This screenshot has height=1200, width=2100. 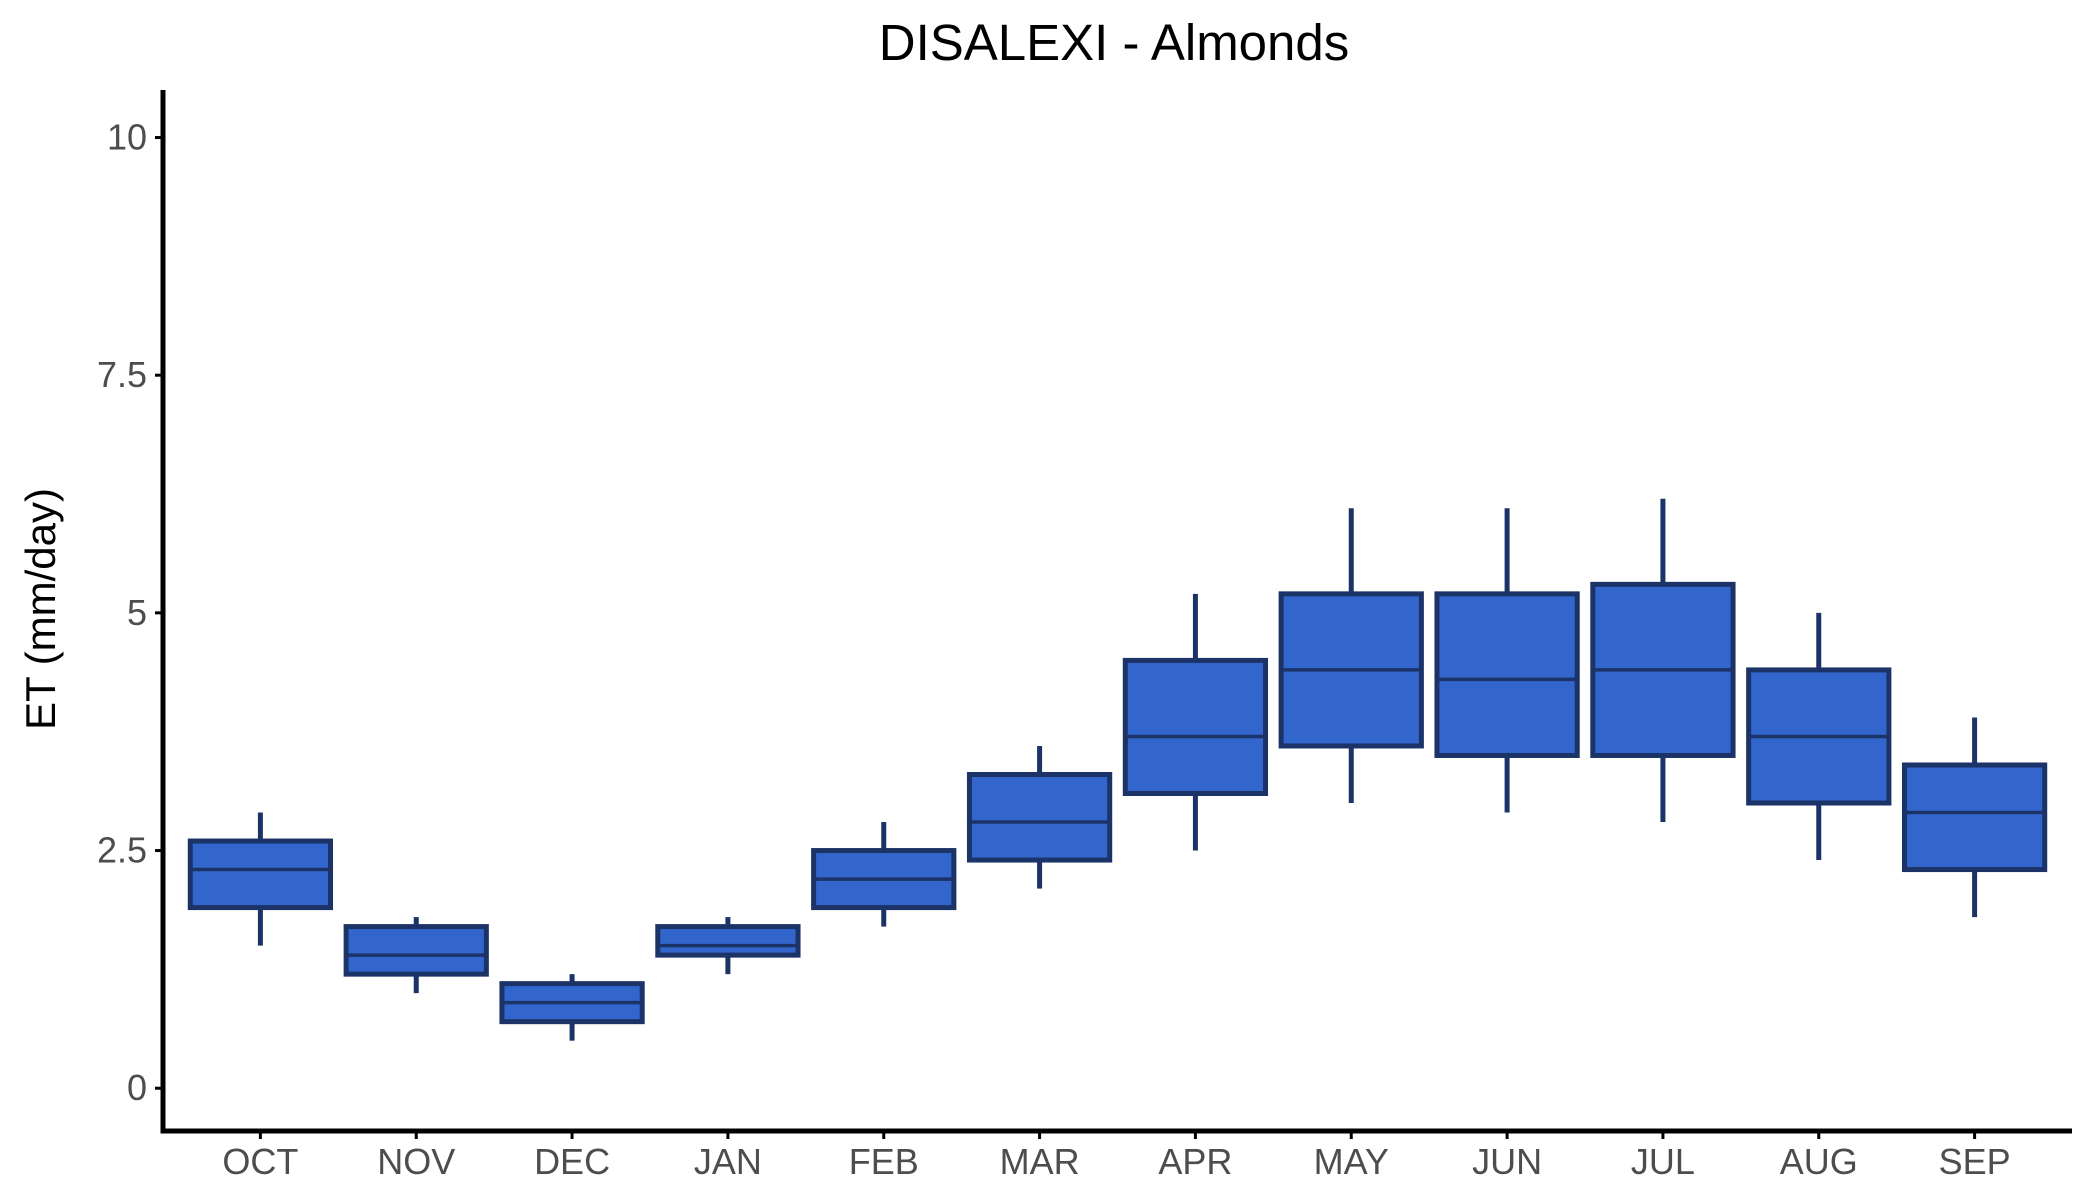 What do you see at coordinates (122, 374) in the screenshot?
I see `y-tick-label: 7.5` at bounding box center [122, 374].